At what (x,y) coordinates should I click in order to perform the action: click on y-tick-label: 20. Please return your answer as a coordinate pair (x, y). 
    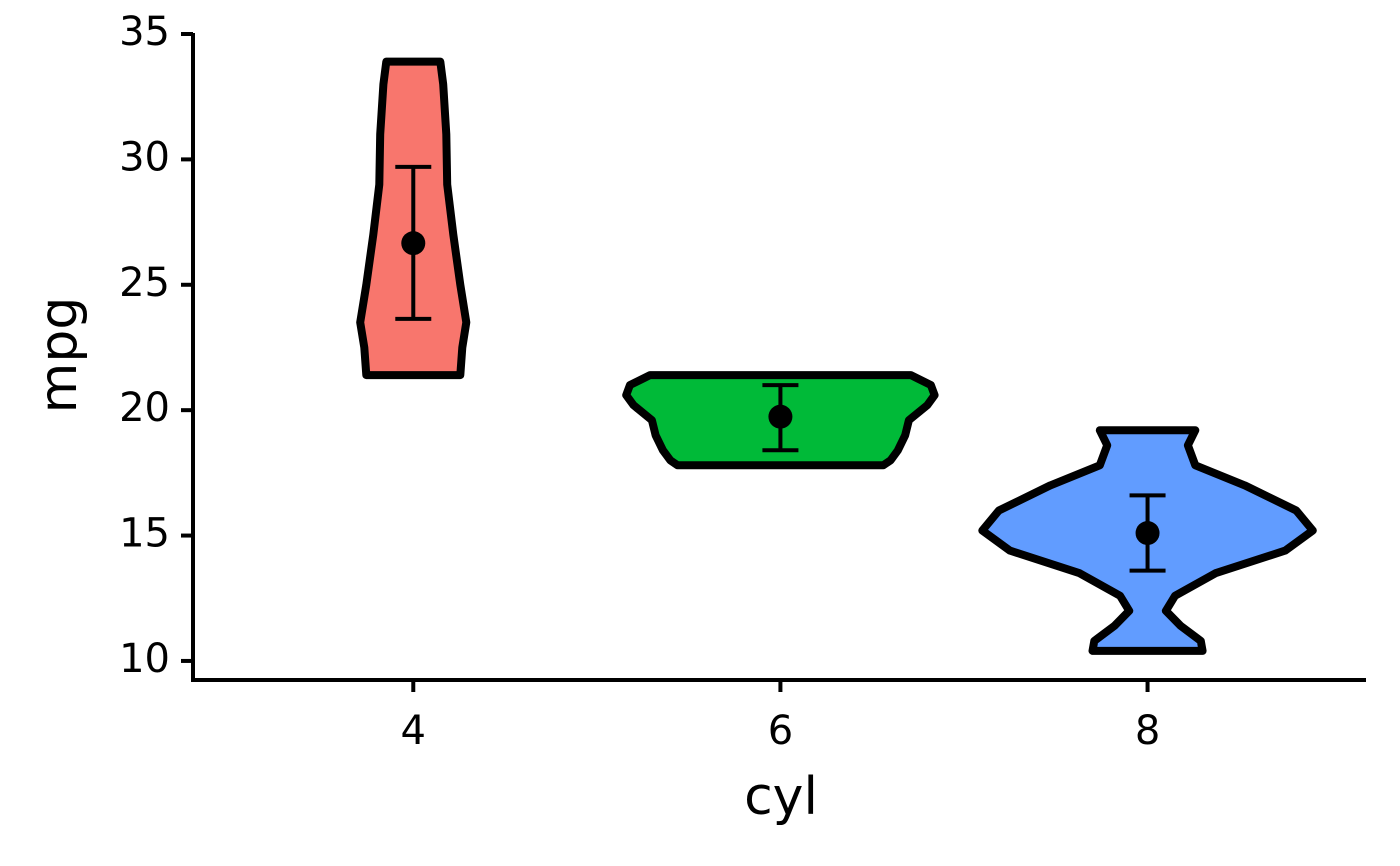
    Looking at the image, I should click on (144, 408).